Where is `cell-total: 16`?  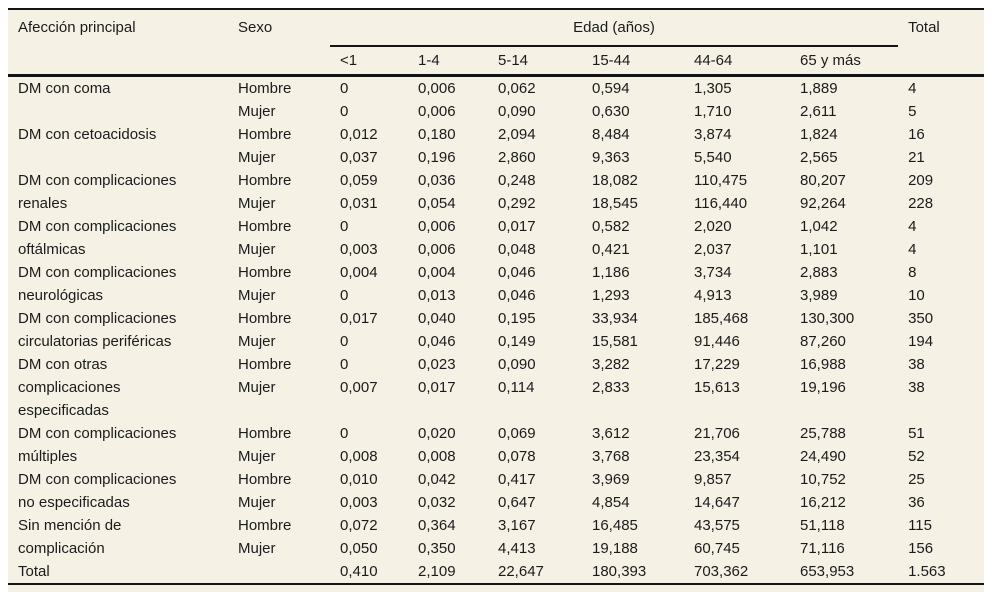 cell-total: 16 is located at coordinates (916, 134).